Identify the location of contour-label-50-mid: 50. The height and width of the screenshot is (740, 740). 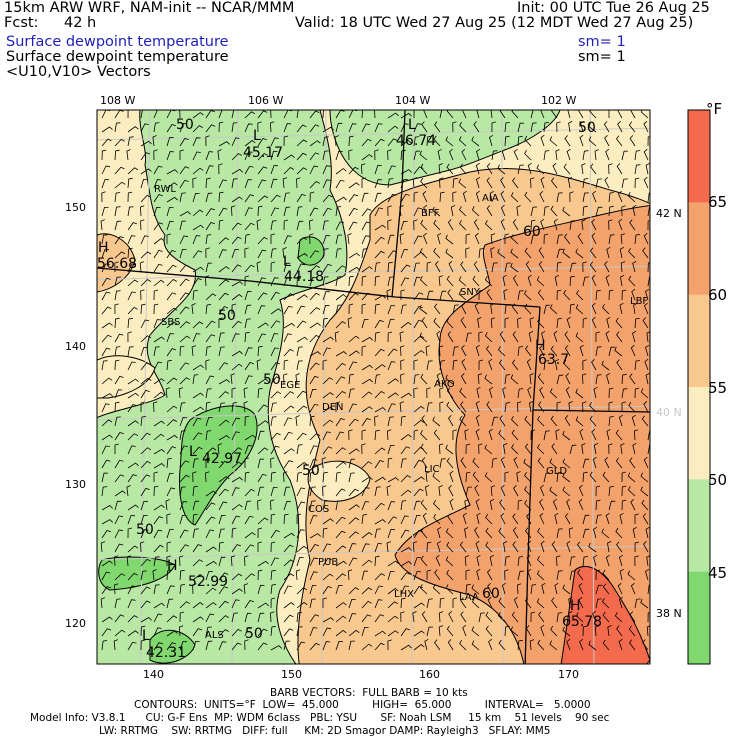
(227, 316).